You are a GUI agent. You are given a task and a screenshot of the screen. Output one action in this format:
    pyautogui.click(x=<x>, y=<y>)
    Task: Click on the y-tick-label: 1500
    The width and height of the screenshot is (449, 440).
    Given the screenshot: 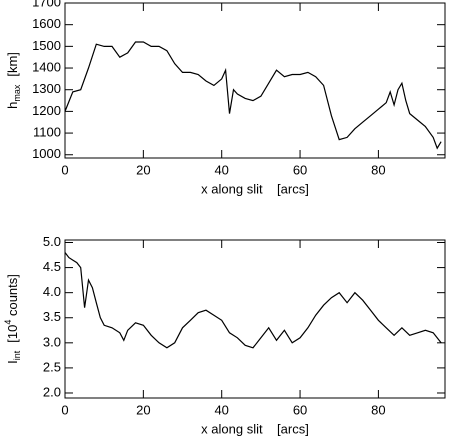 What is the action you would take?
    pyautogui.click(x=46, y=45)
    